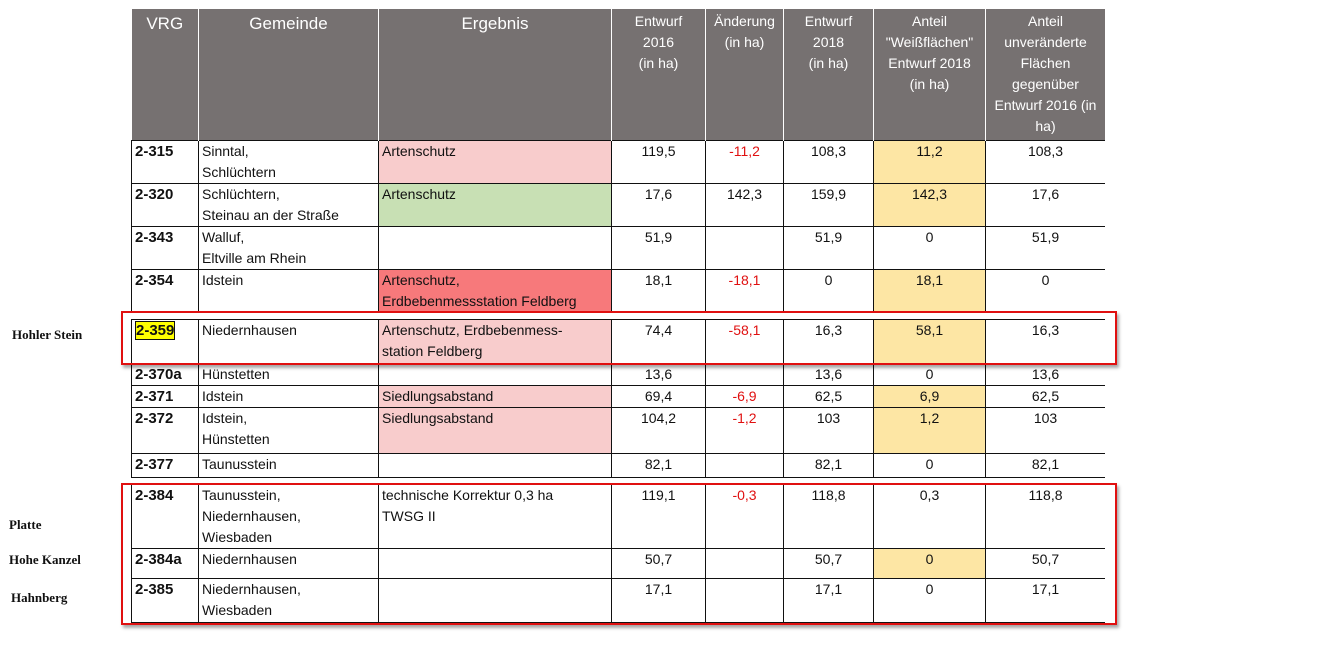 Image resolution: width=1324 pixels, height=647 pixels. I want to click on vrg-cell: 2-377, so click(165, 465).